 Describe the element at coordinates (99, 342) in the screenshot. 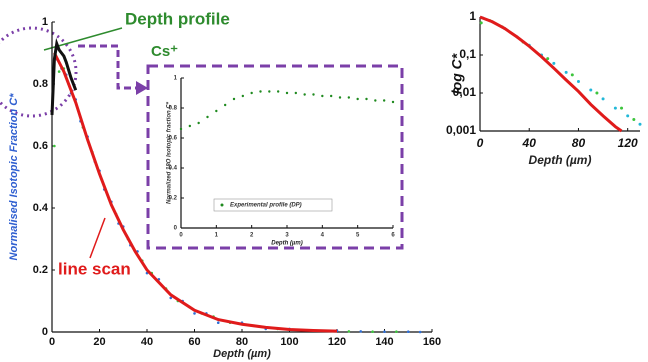

I see `x-tick-label: 20` at that location.